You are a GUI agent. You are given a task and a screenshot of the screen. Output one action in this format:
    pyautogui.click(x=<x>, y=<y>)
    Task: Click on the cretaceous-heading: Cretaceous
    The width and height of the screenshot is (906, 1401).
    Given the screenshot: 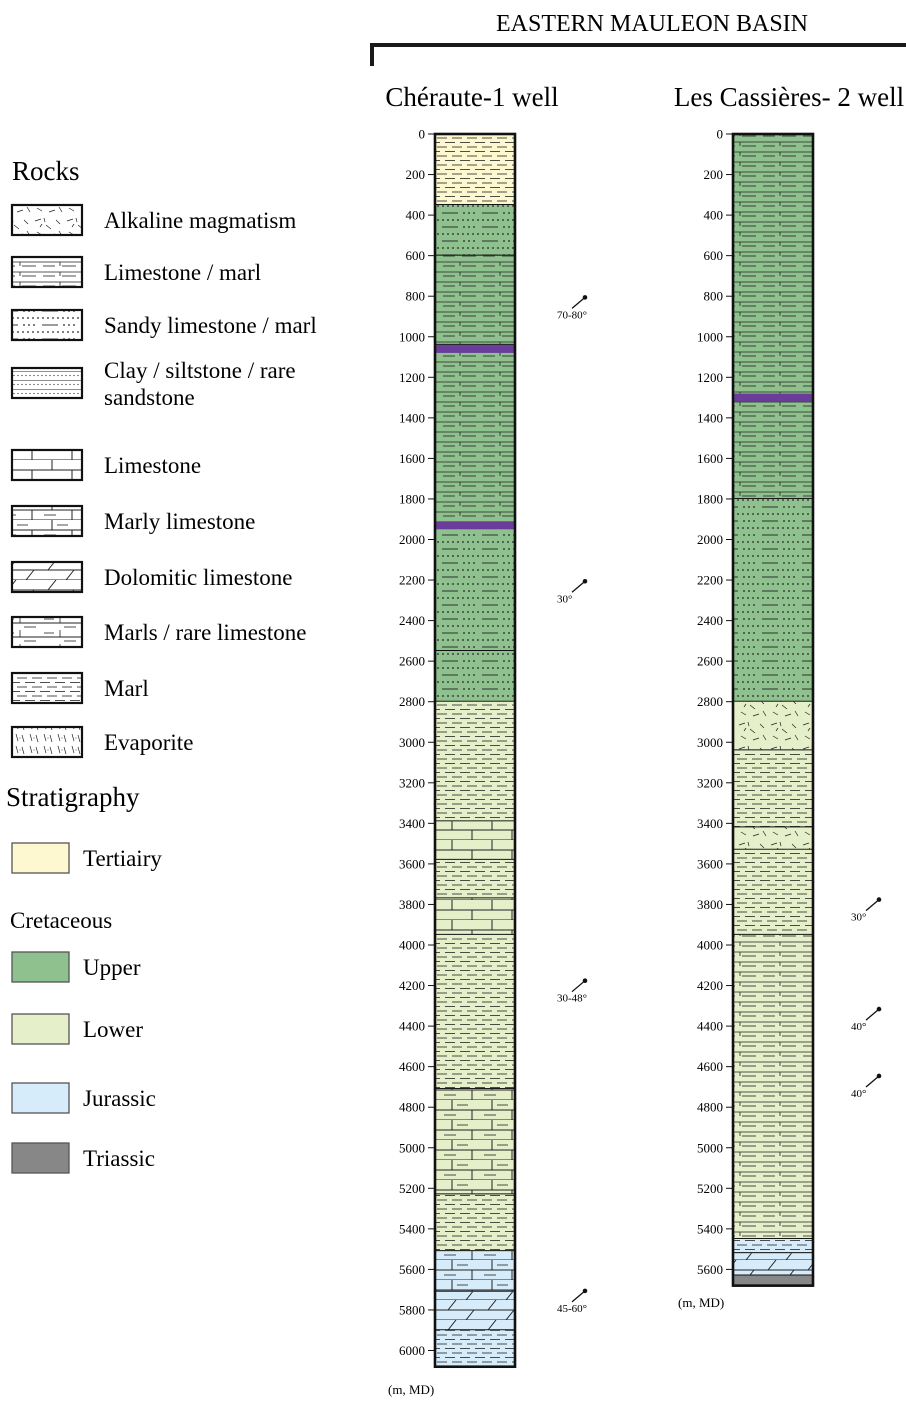 What is the action you would take?
    pyautogui.click(x=61, y=920)
    